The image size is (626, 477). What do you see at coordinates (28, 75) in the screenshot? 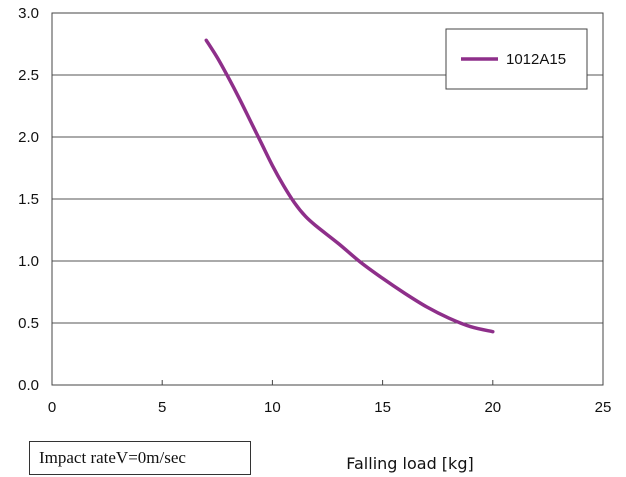
I see `y-tick-label: 2.5` at bounding box center [28, 75].